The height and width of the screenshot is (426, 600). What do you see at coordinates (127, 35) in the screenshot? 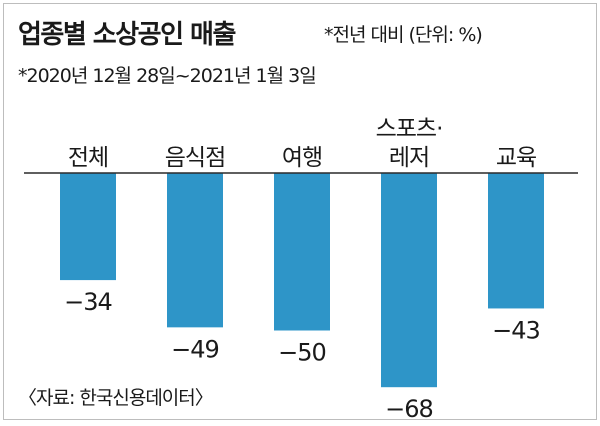
I see `chart-title: 업종별 소상공인 매출` at bounding box center [127, 35].